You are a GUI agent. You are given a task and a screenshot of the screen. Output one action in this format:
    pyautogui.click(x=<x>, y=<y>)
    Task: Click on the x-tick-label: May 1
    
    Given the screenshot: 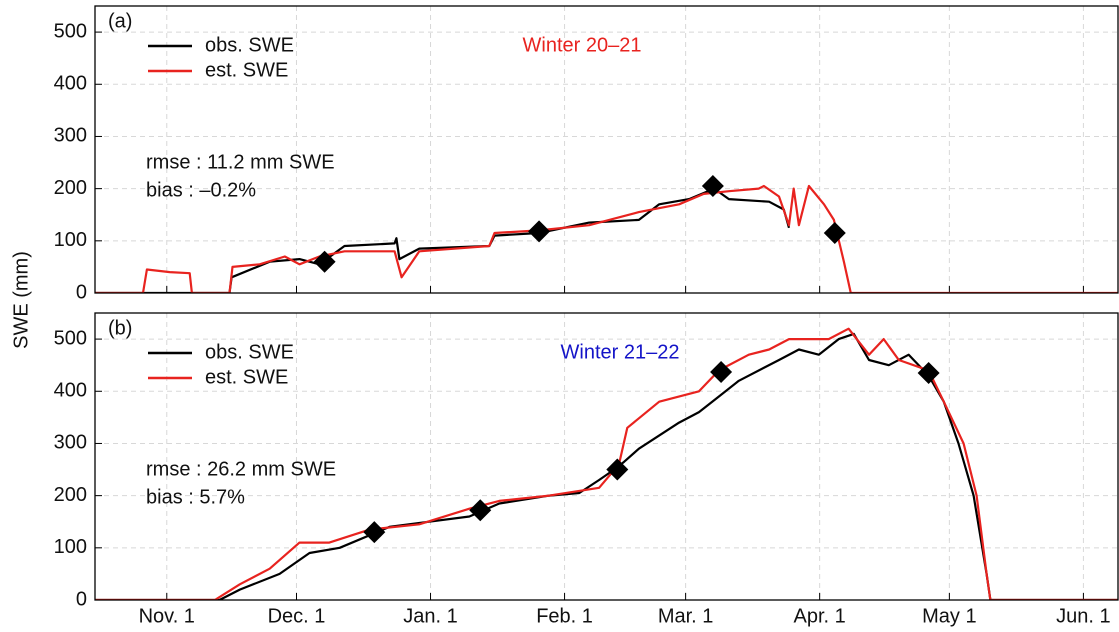 What is the action you would take?
    pyautogui.click(x=949, y=616)
    